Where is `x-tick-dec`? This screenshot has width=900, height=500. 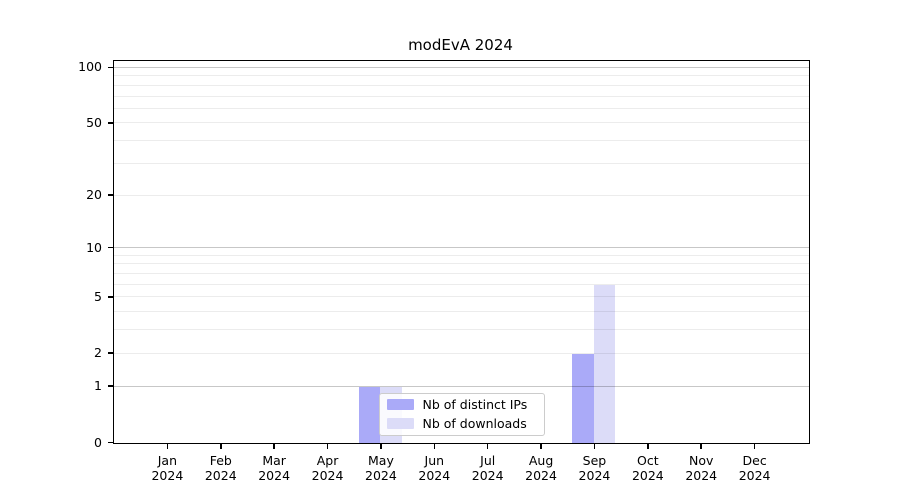 x-tick-dec is located at coordinates (754, 446).